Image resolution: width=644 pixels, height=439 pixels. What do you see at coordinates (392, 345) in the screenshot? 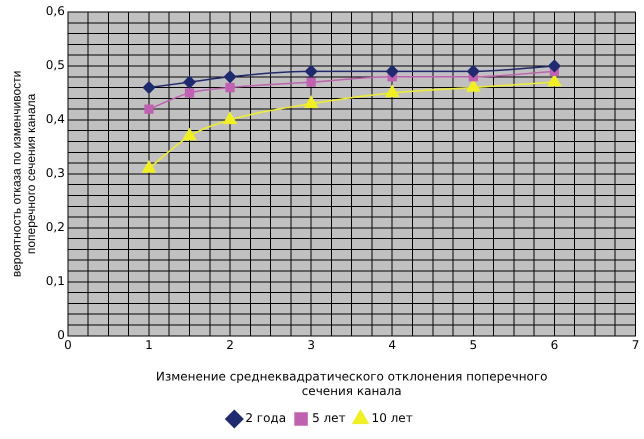
I see `x-tick-label: 4` at bounding box center [392, 345].